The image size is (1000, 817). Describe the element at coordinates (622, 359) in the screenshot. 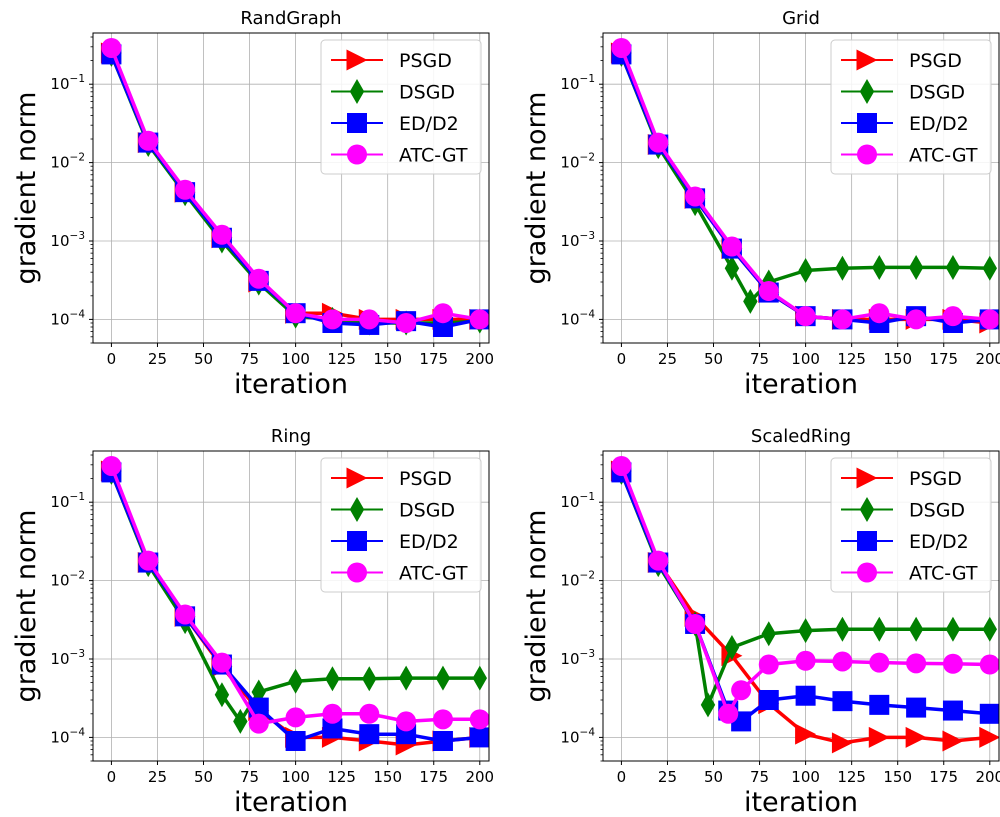

I see `x-tick-label: 0` at that location.